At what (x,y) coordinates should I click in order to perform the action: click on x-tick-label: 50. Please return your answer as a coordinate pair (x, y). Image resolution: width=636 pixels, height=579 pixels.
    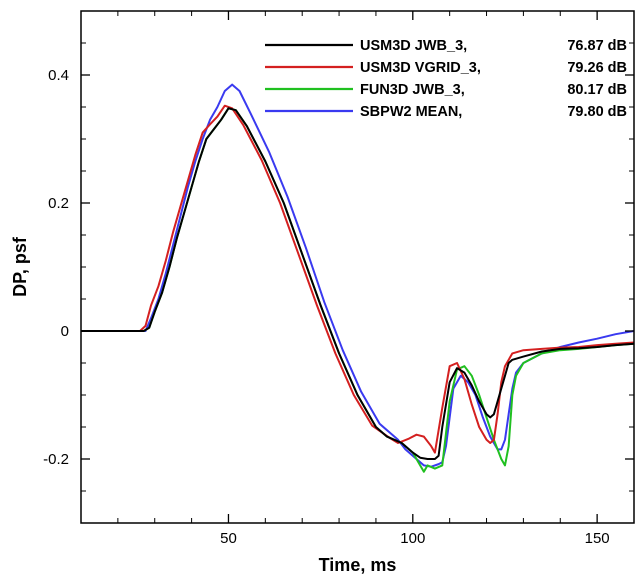
    Looking at the image, I should click on (228, 538).